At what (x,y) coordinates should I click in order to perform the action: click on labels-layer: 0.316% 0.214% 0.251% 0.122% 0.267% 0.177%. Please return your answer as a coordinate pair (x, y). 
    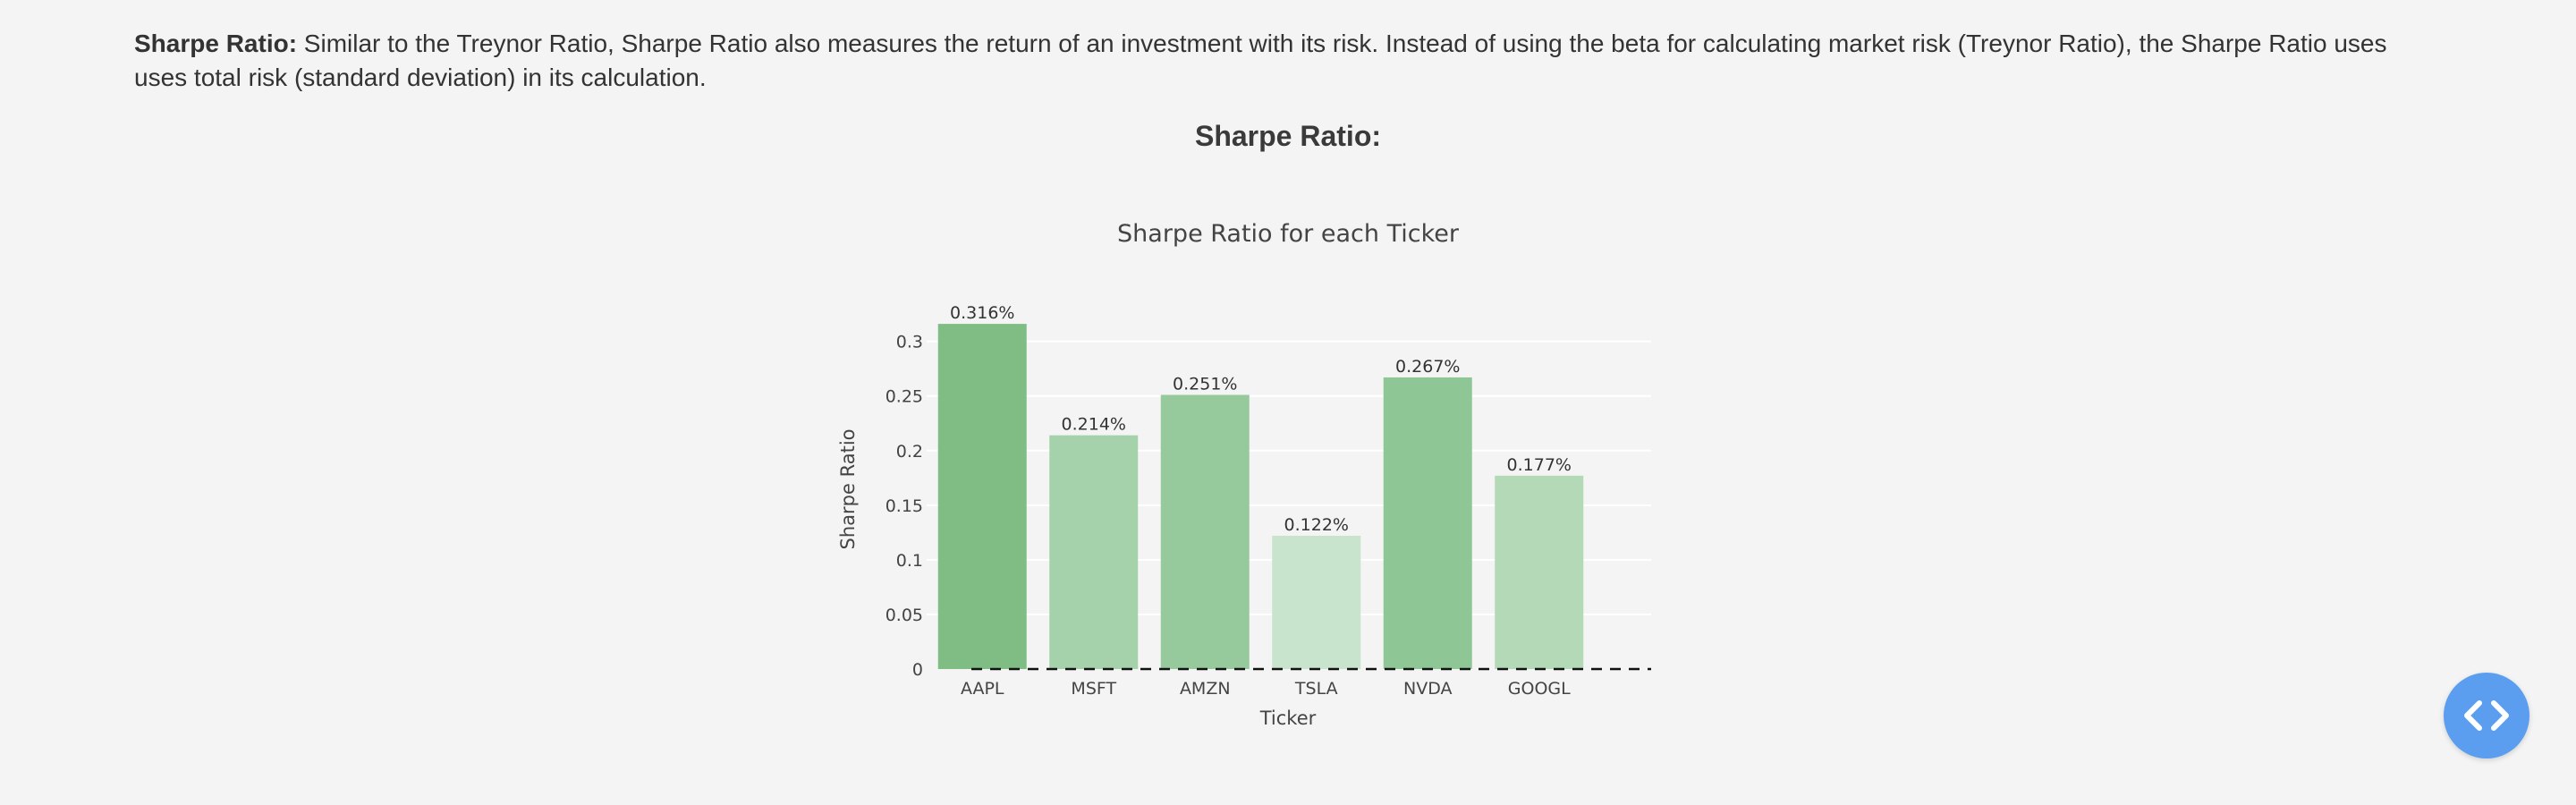
    Looking at the image, I should click on (1261, 419).